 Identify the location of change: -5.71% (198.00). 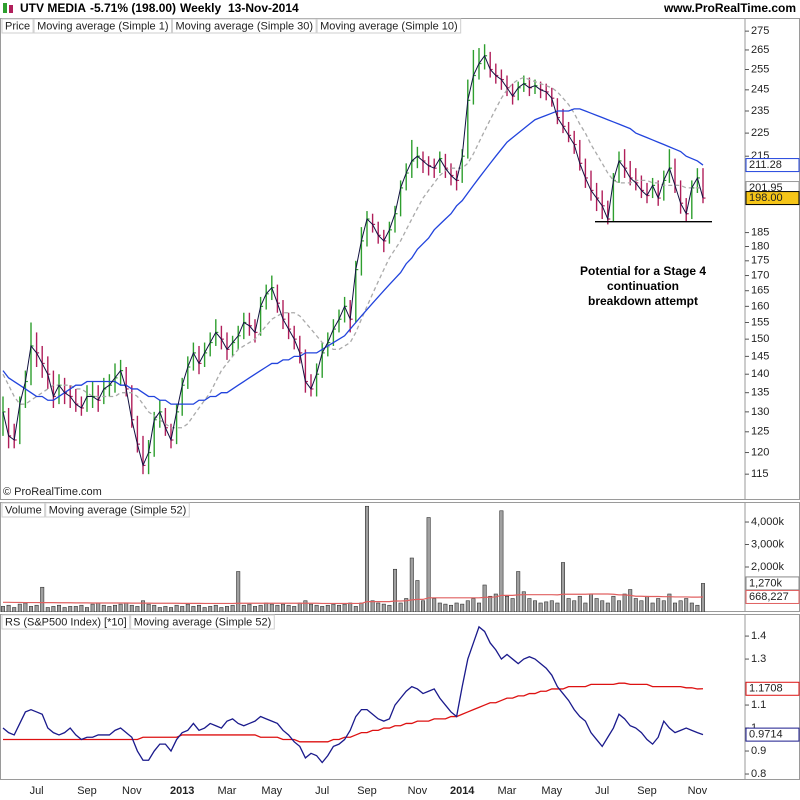
(133, 8).